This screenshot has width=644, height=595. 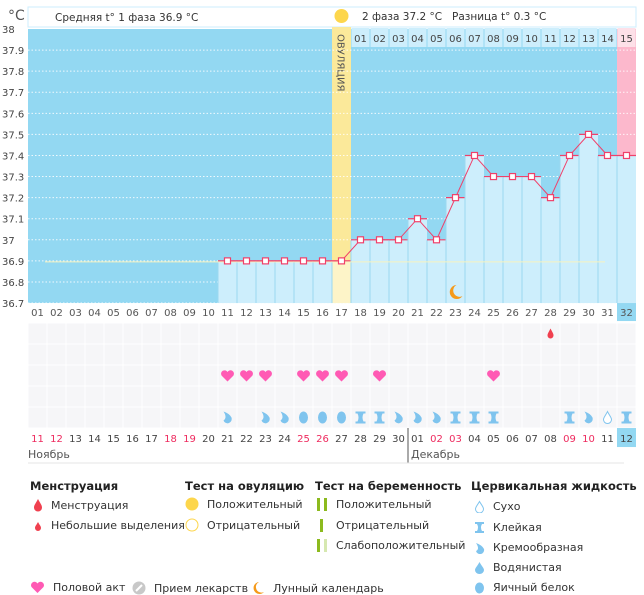 I want to click on y-tick-label: 37.9, so click(x=13, y=51).